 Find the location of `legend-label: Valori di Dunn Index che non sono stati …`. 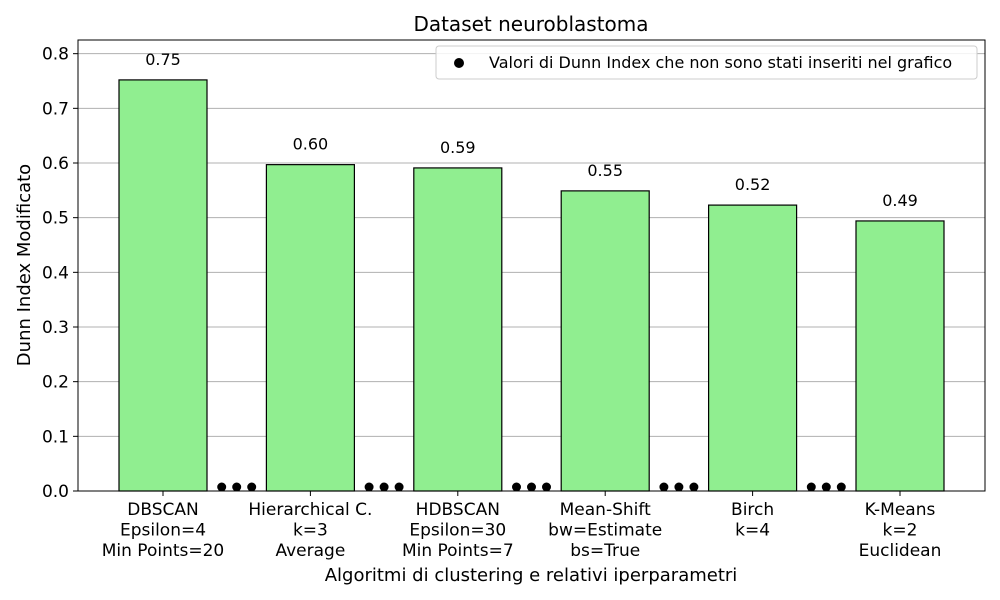

legend-label: Valori di Dunn Index che non sono stati … is located at coordinates (720, 62).